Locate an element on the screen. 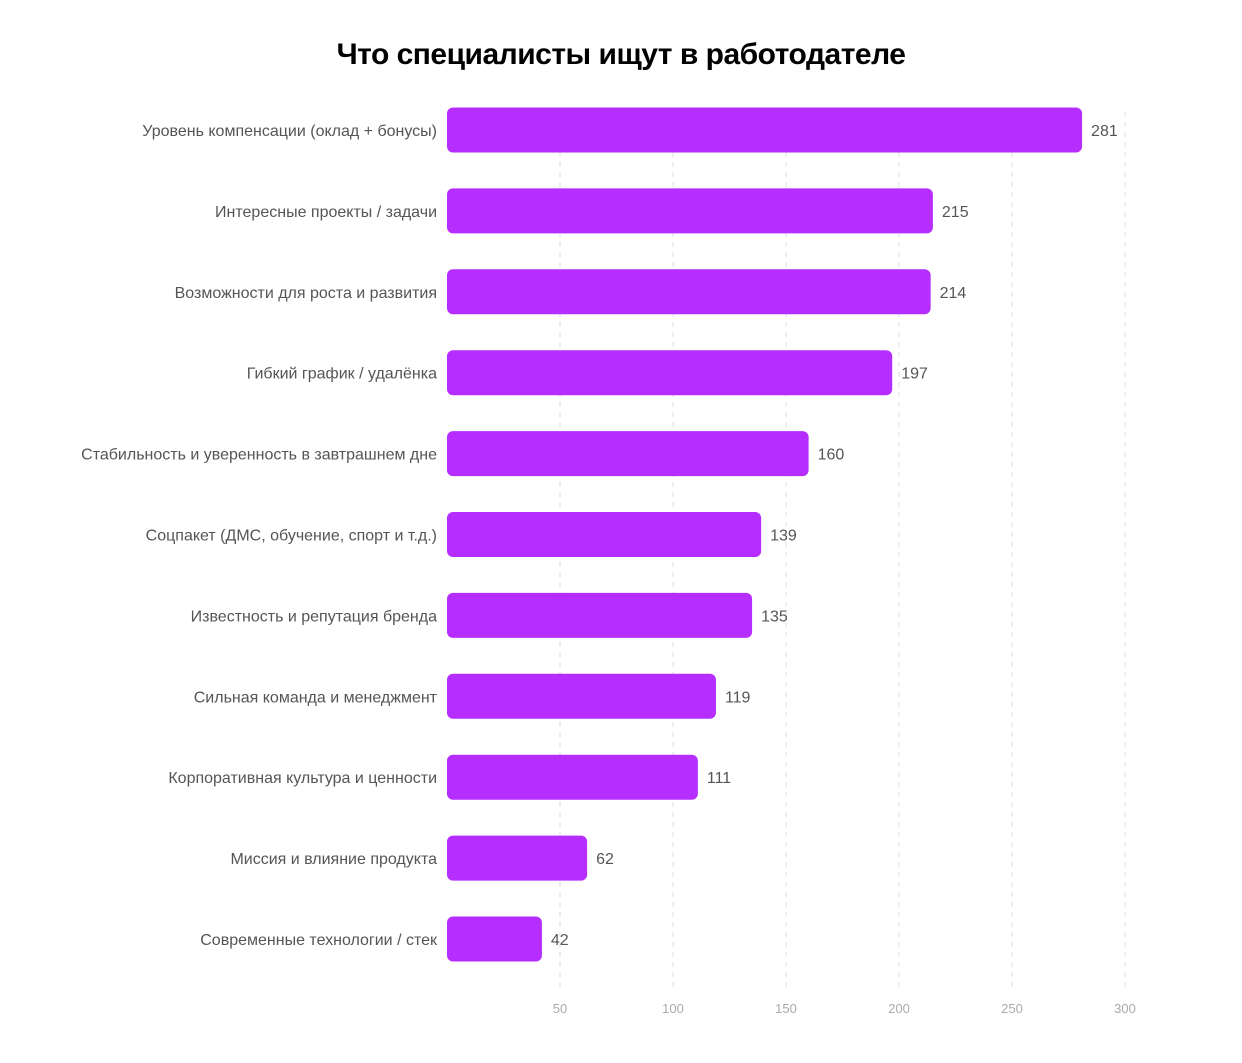  value-label: 197 is located at coordinates (914, 374).